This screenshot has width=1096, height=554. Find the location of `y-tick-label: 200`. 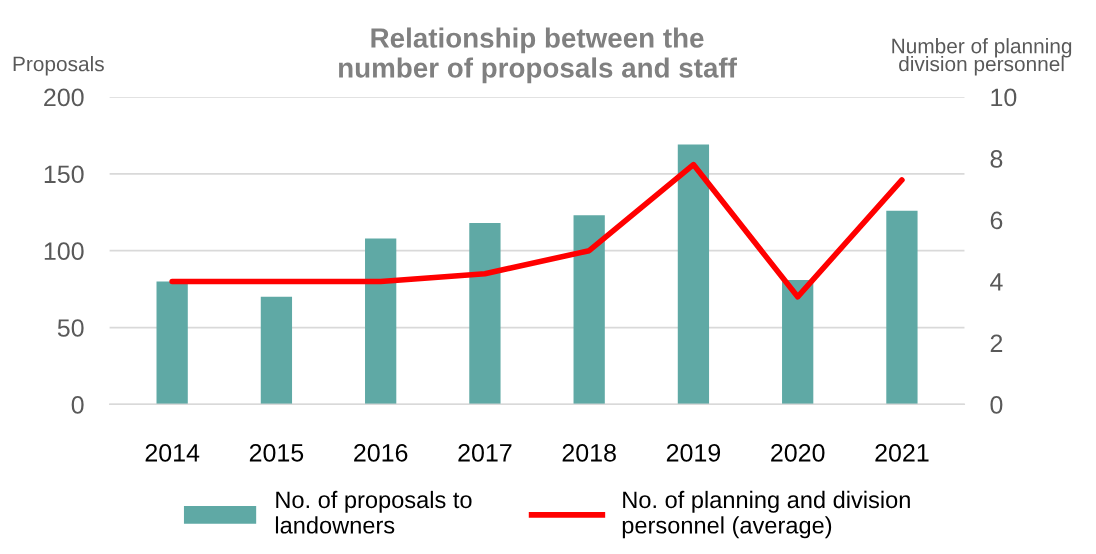

y-tick-label: 200 is located at coordinates (64, 97).